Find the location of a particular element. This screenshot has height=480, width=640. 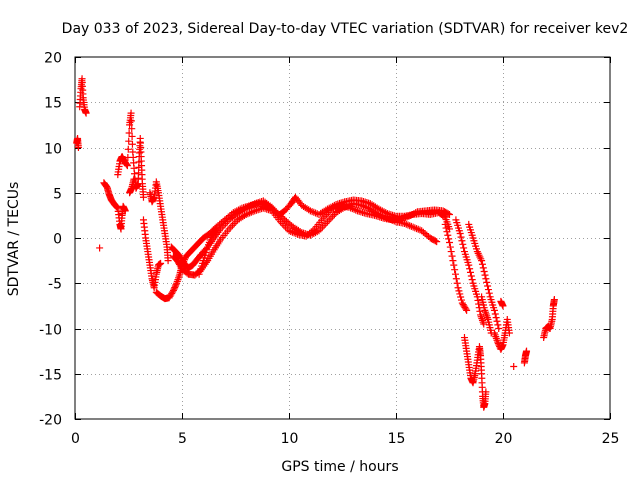

y-tick-label: 20 is located at coordinates (53, 59).